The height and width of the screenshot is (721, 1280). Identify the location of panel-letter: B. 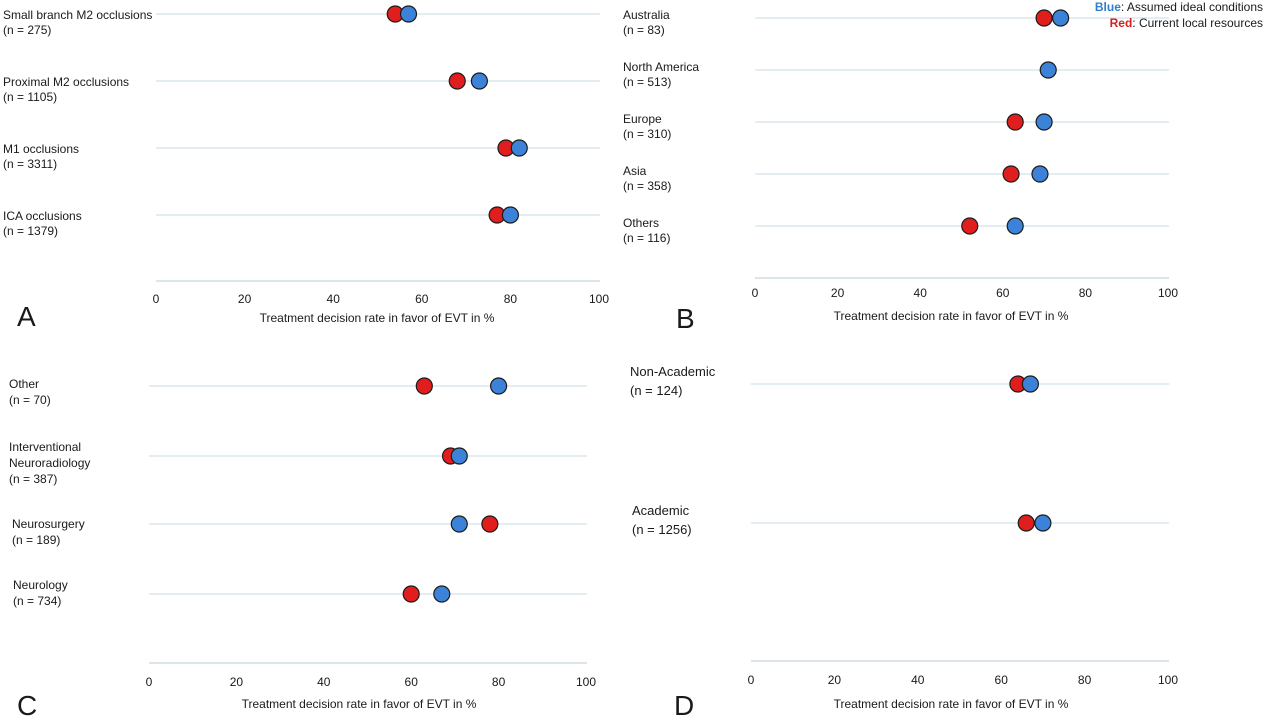
(685, 318).